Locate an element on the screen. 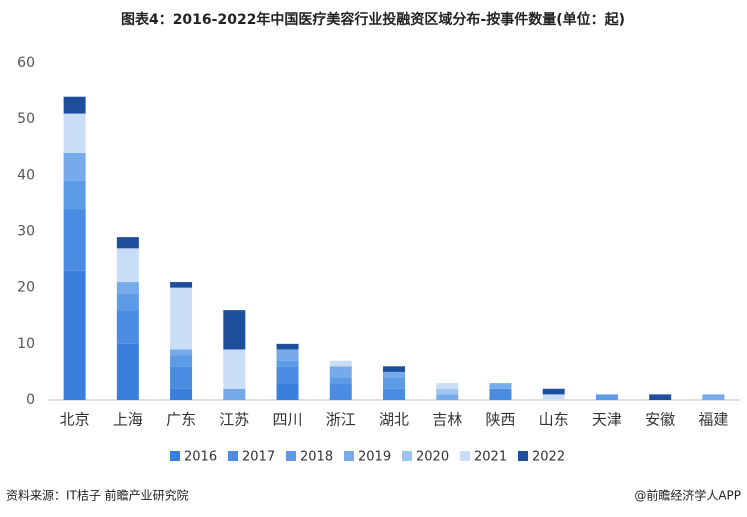  x-tick-label: 北京 is located at coordinates (75, 420).